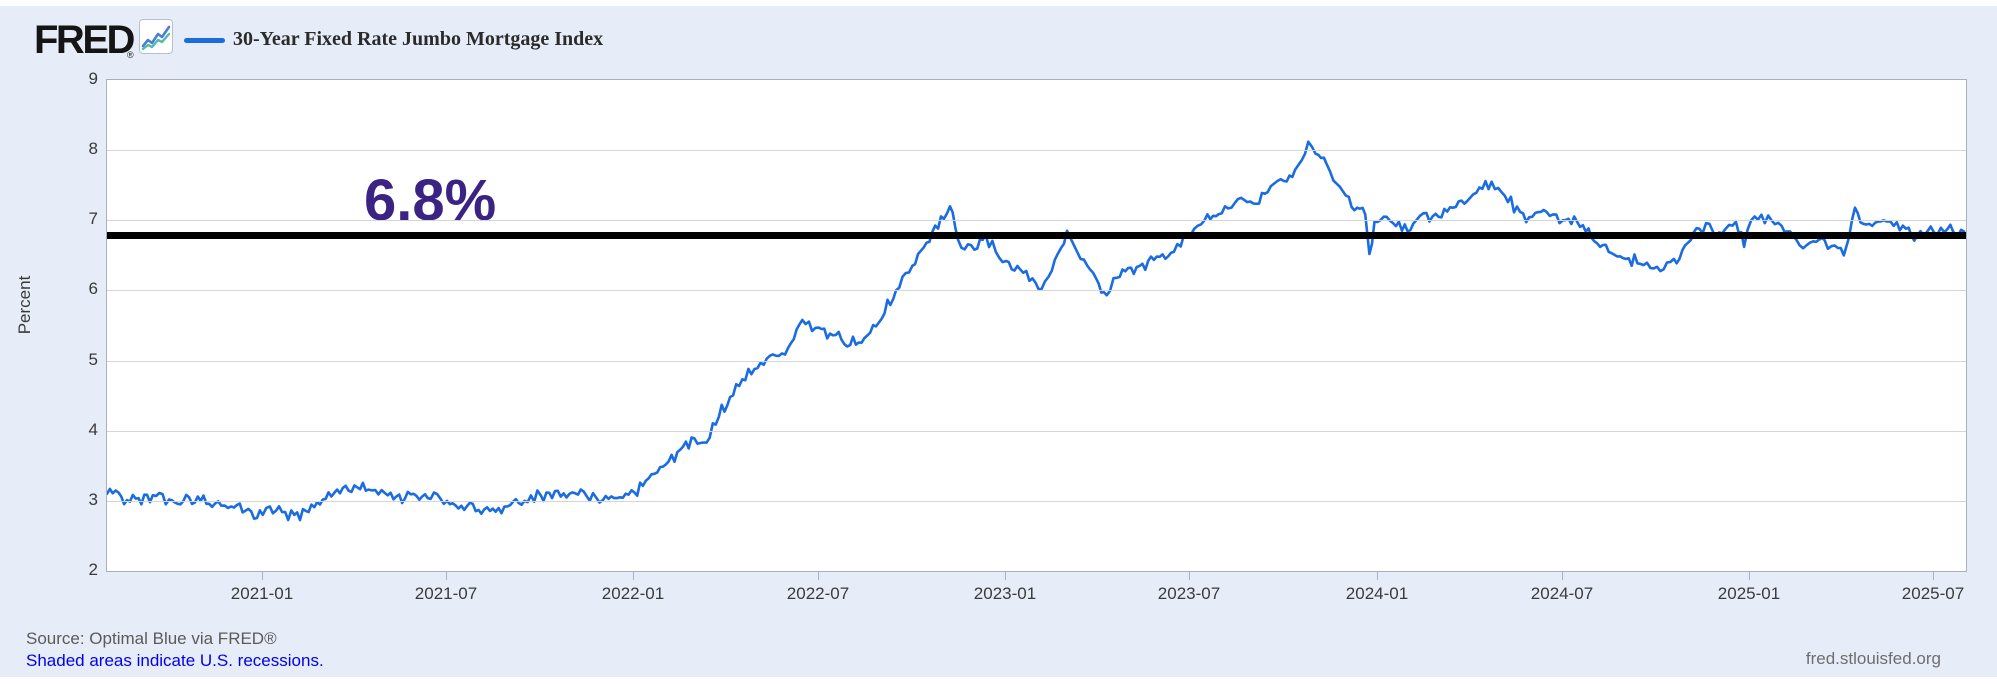 The width and height of the screenshot is (1997, 684). Describe the element at coordinates (998, 680) in the screenshot. I see `page-bottom-edge` at that location.